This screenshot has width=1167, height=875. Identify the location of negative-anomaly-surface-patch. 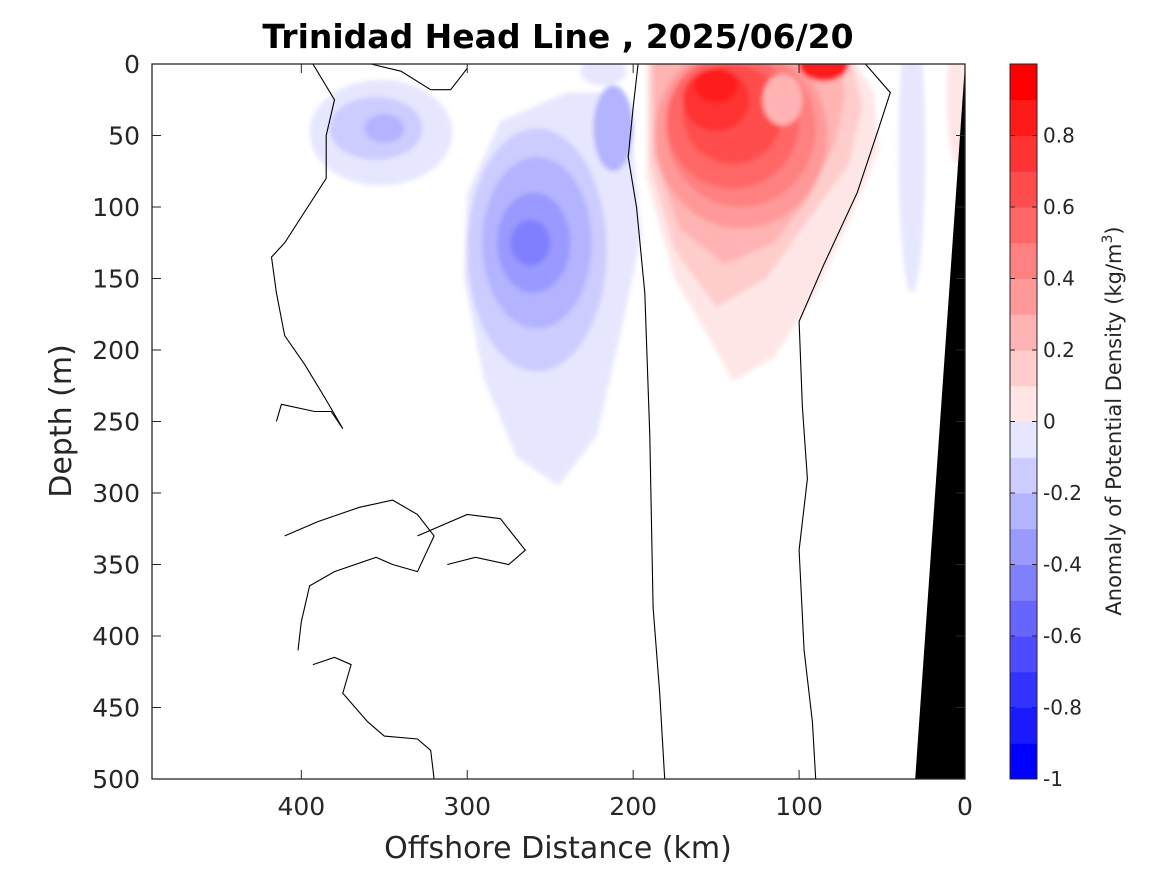
(603, 75).